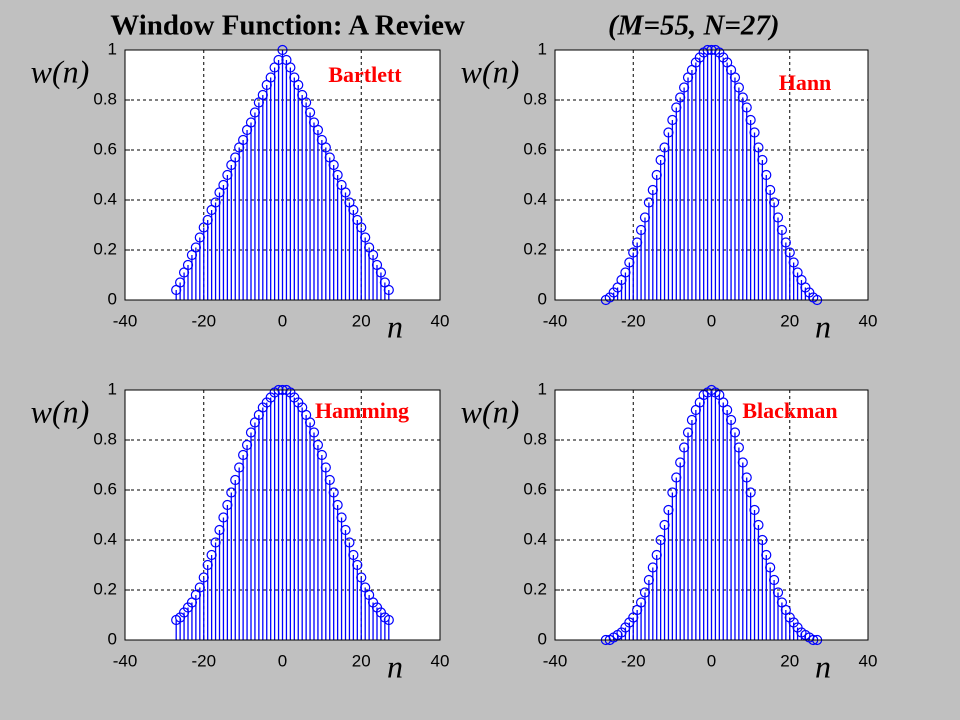 This screenshot has width=960, height=720. What do you see at coordinates (789, 410) in the screenshot?
I see `window-name: Blackman` at bounding box center [789, 410].